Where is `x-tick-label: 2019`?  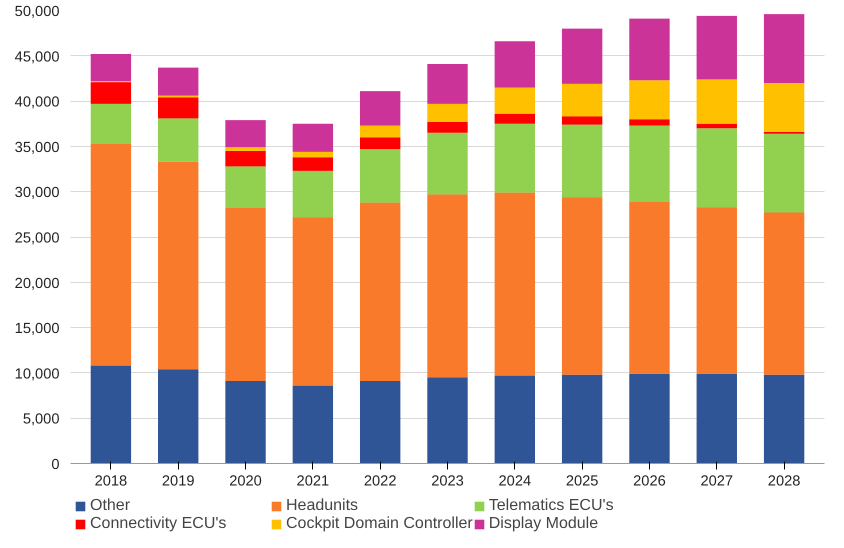
x-tick-label: 2019 is located at coordinates (178, 482).